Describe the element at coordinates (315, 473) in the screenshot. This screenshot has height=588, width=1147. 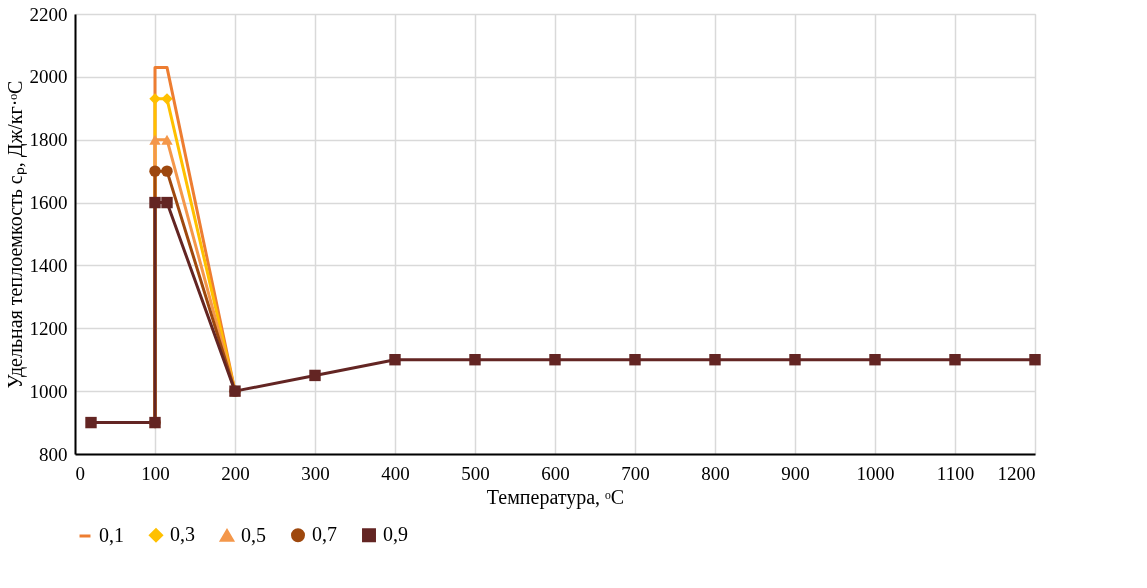
I see `x-tick-label: 300` at that location.